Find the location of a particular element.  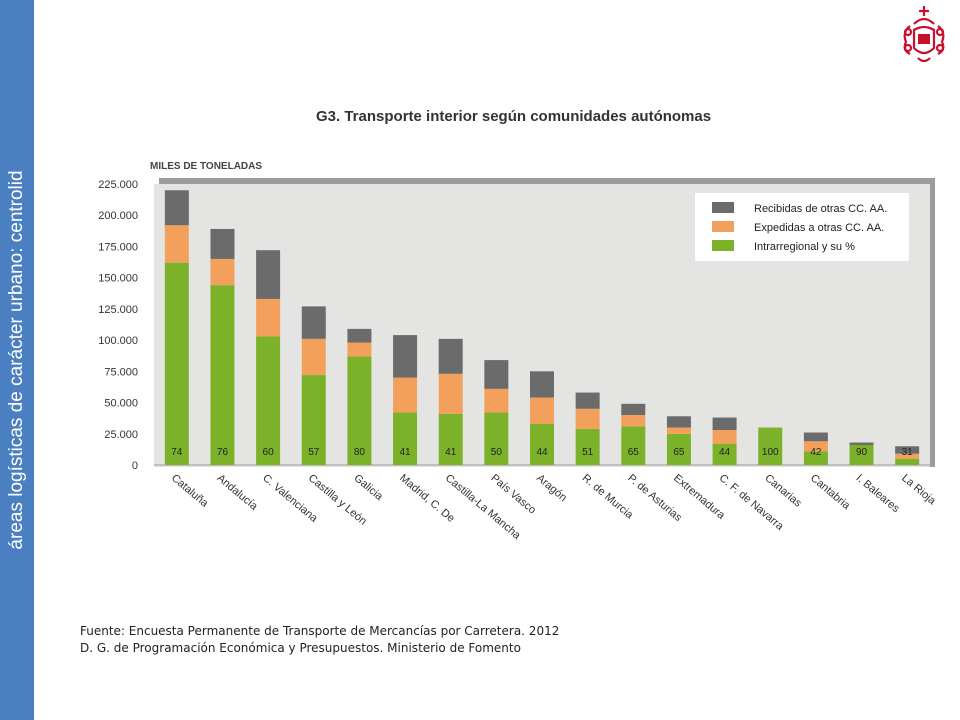

x-tick-label: Aragón is located at coordinates (551, 488).